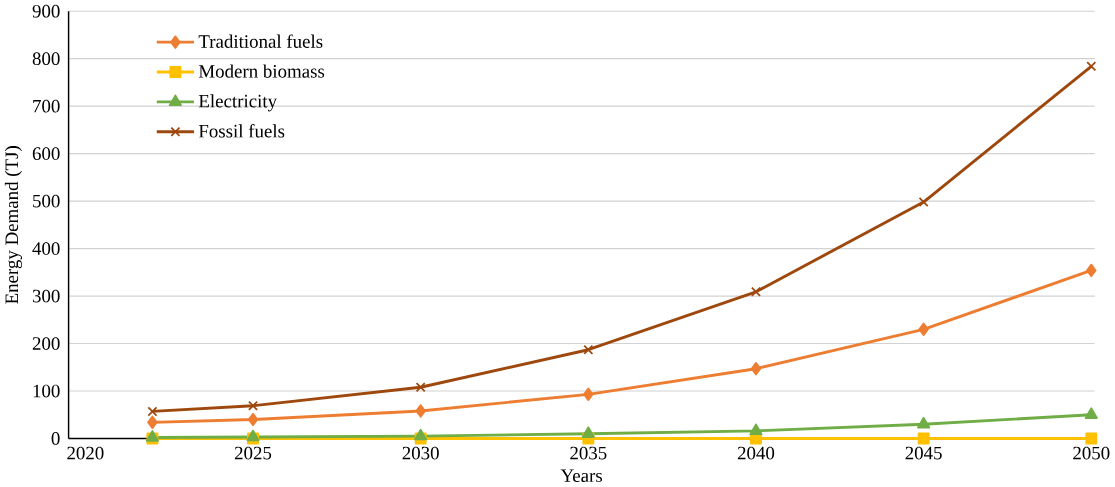 This screenshot has height=487, width=1115. Describe the element at coordinates (46, 154) in the screenshot. I see `y-tick-label: 600` at that location.